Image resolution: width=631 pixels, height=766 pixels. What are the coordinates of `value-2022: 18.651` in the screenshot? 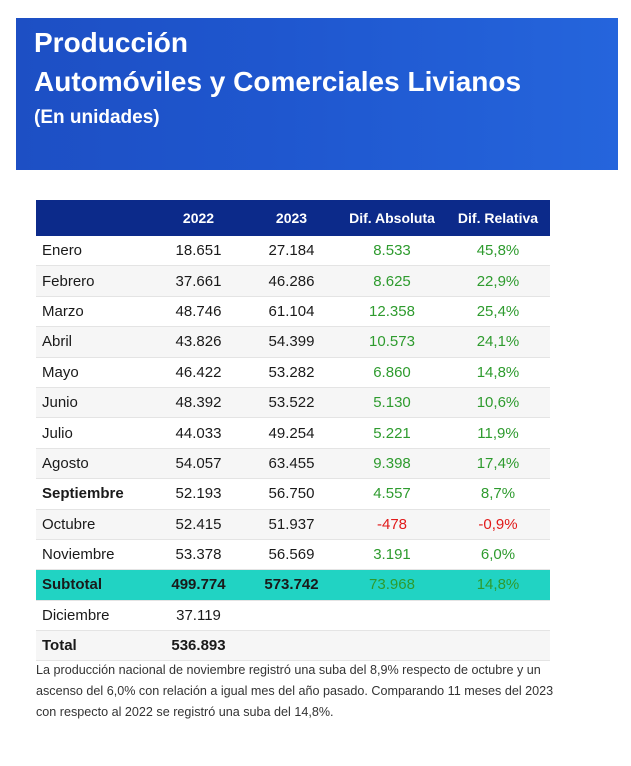 It's located at (198, 251).